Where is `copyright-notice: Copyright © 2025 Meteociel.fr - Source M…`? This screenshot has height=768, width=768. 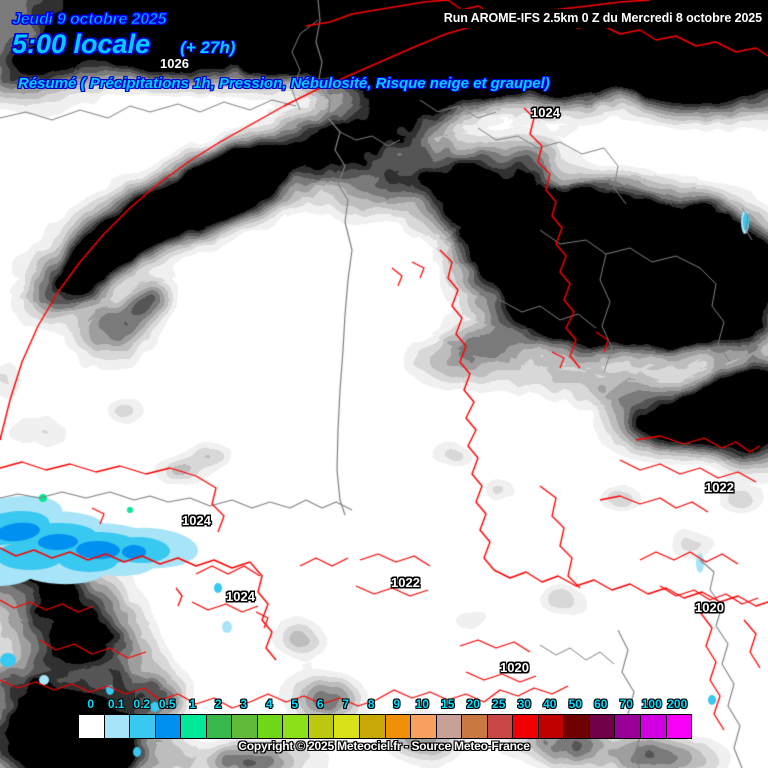 copyright-notice: Copyright © 2025 Meteociel.fr - Source M… is located at coordinates (384, 746).